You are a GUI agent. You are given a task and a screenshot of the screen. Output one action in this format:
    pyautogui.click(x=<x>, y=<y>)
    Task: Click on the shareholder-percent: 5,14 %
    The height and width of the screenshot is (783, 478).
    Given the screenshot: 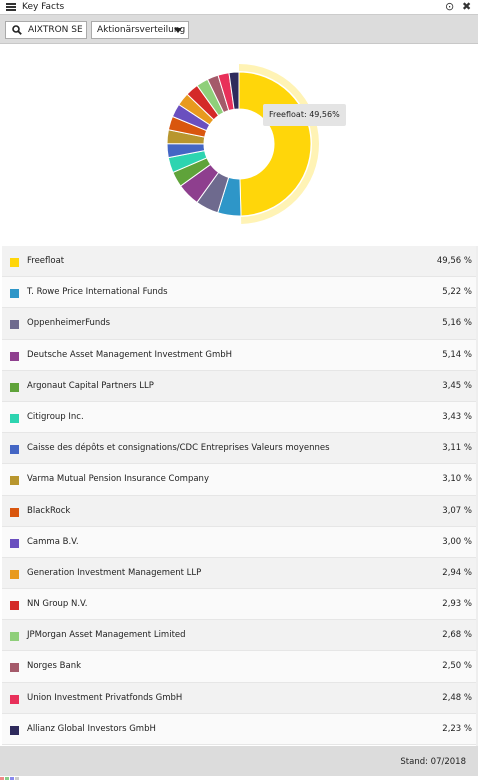 What is the action you would take?
    pyautogui.click(x=457, y=354)
    